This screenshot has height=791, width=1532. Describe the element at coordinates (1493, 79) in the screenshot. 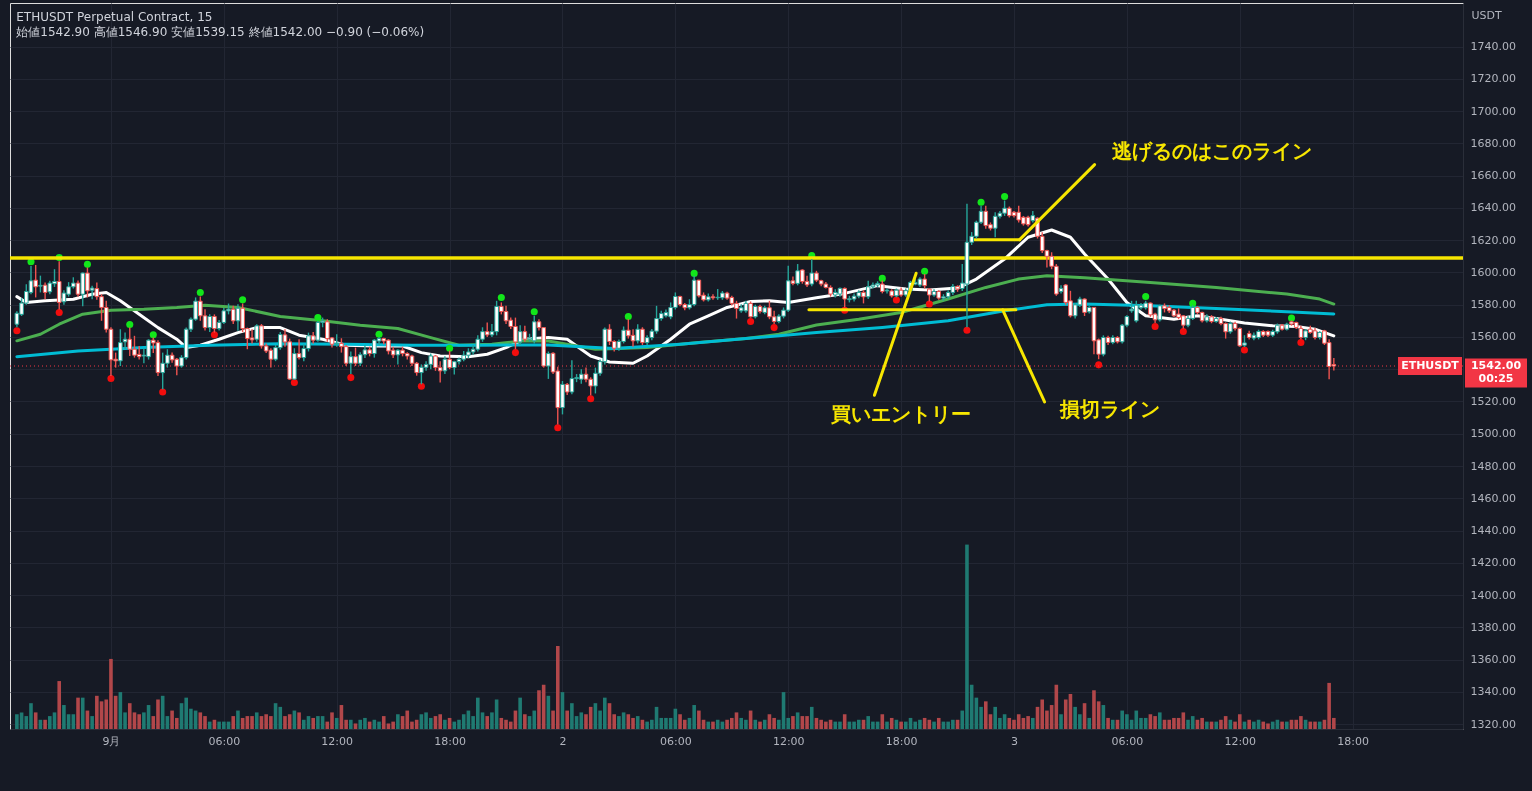

I see `y-tick-label: 1720.00` at that location.